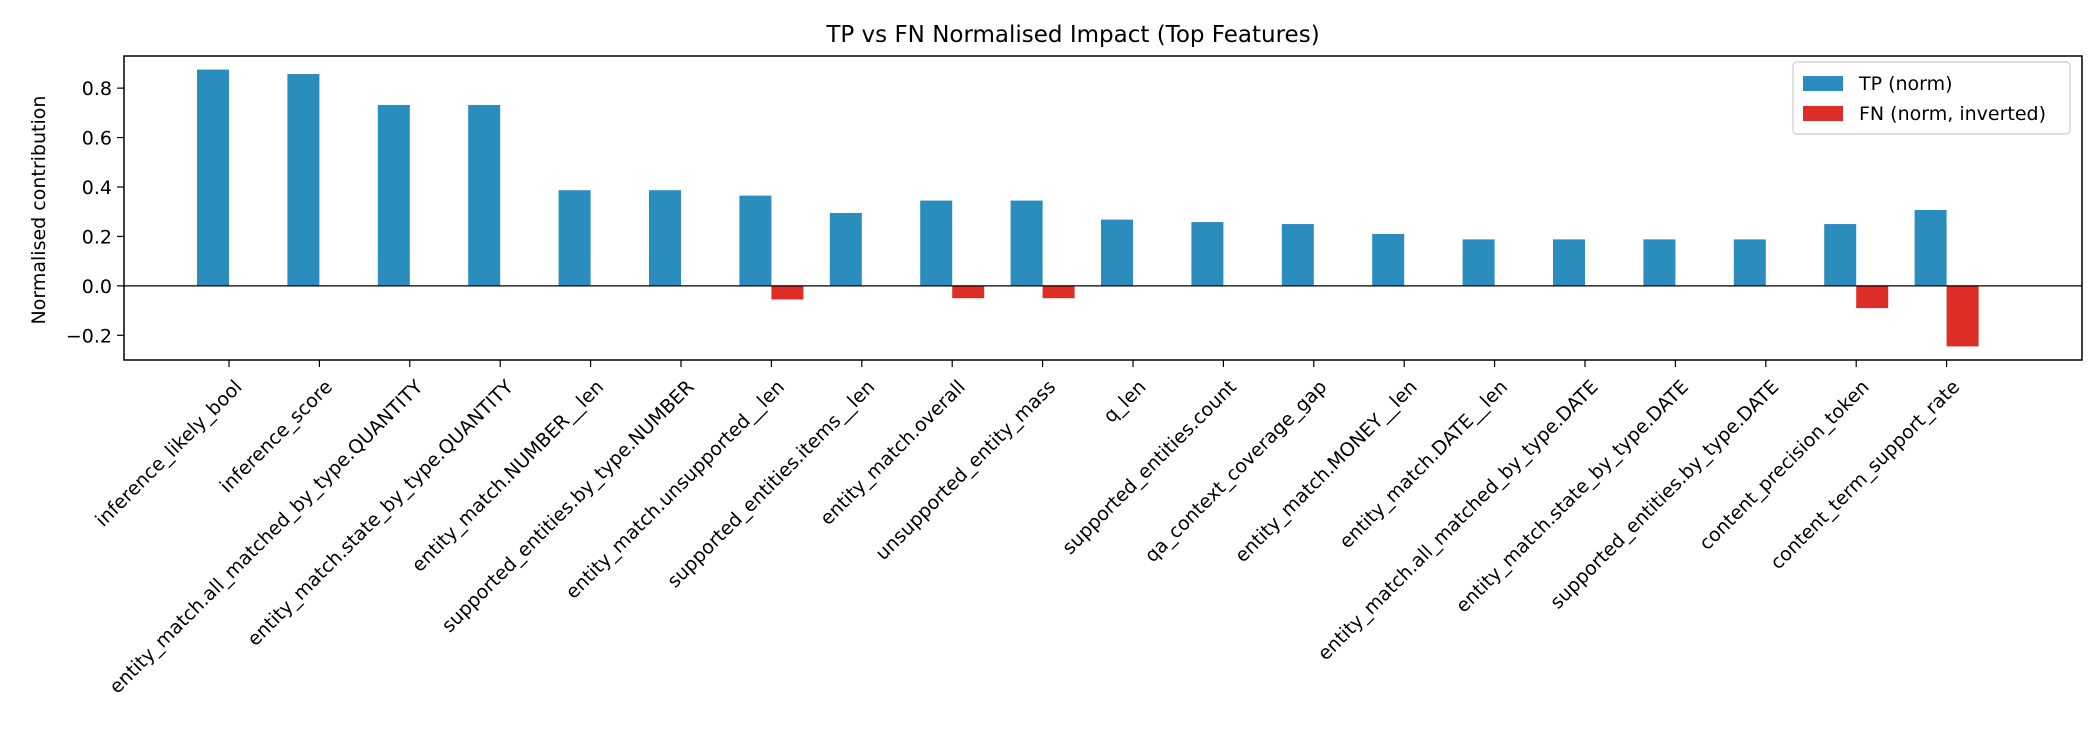 The image size is (2100, 750). What do you see at coordinates (39, 210) in the screenshot?
I see `y-axis-label: Normalised contribution` at bounding box center [39, 210].